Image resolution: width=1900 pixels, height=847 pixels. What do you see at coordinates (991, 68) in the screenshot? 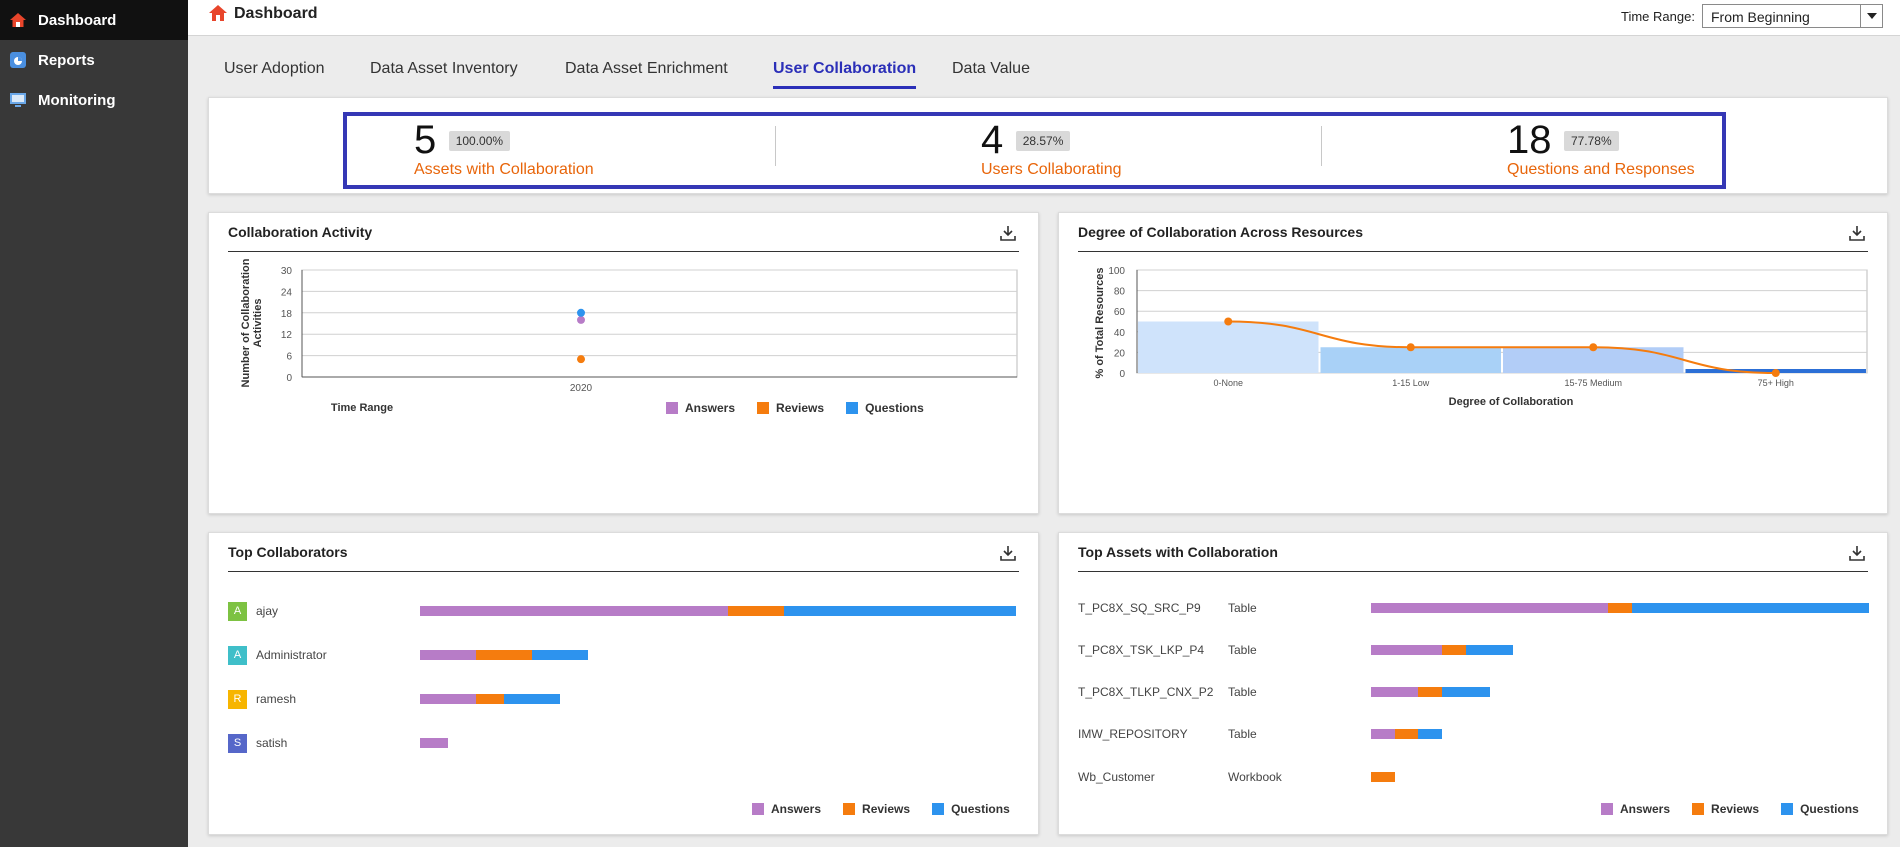
I see `tab-data-value: Data Value` at bounding box center [991, 68].